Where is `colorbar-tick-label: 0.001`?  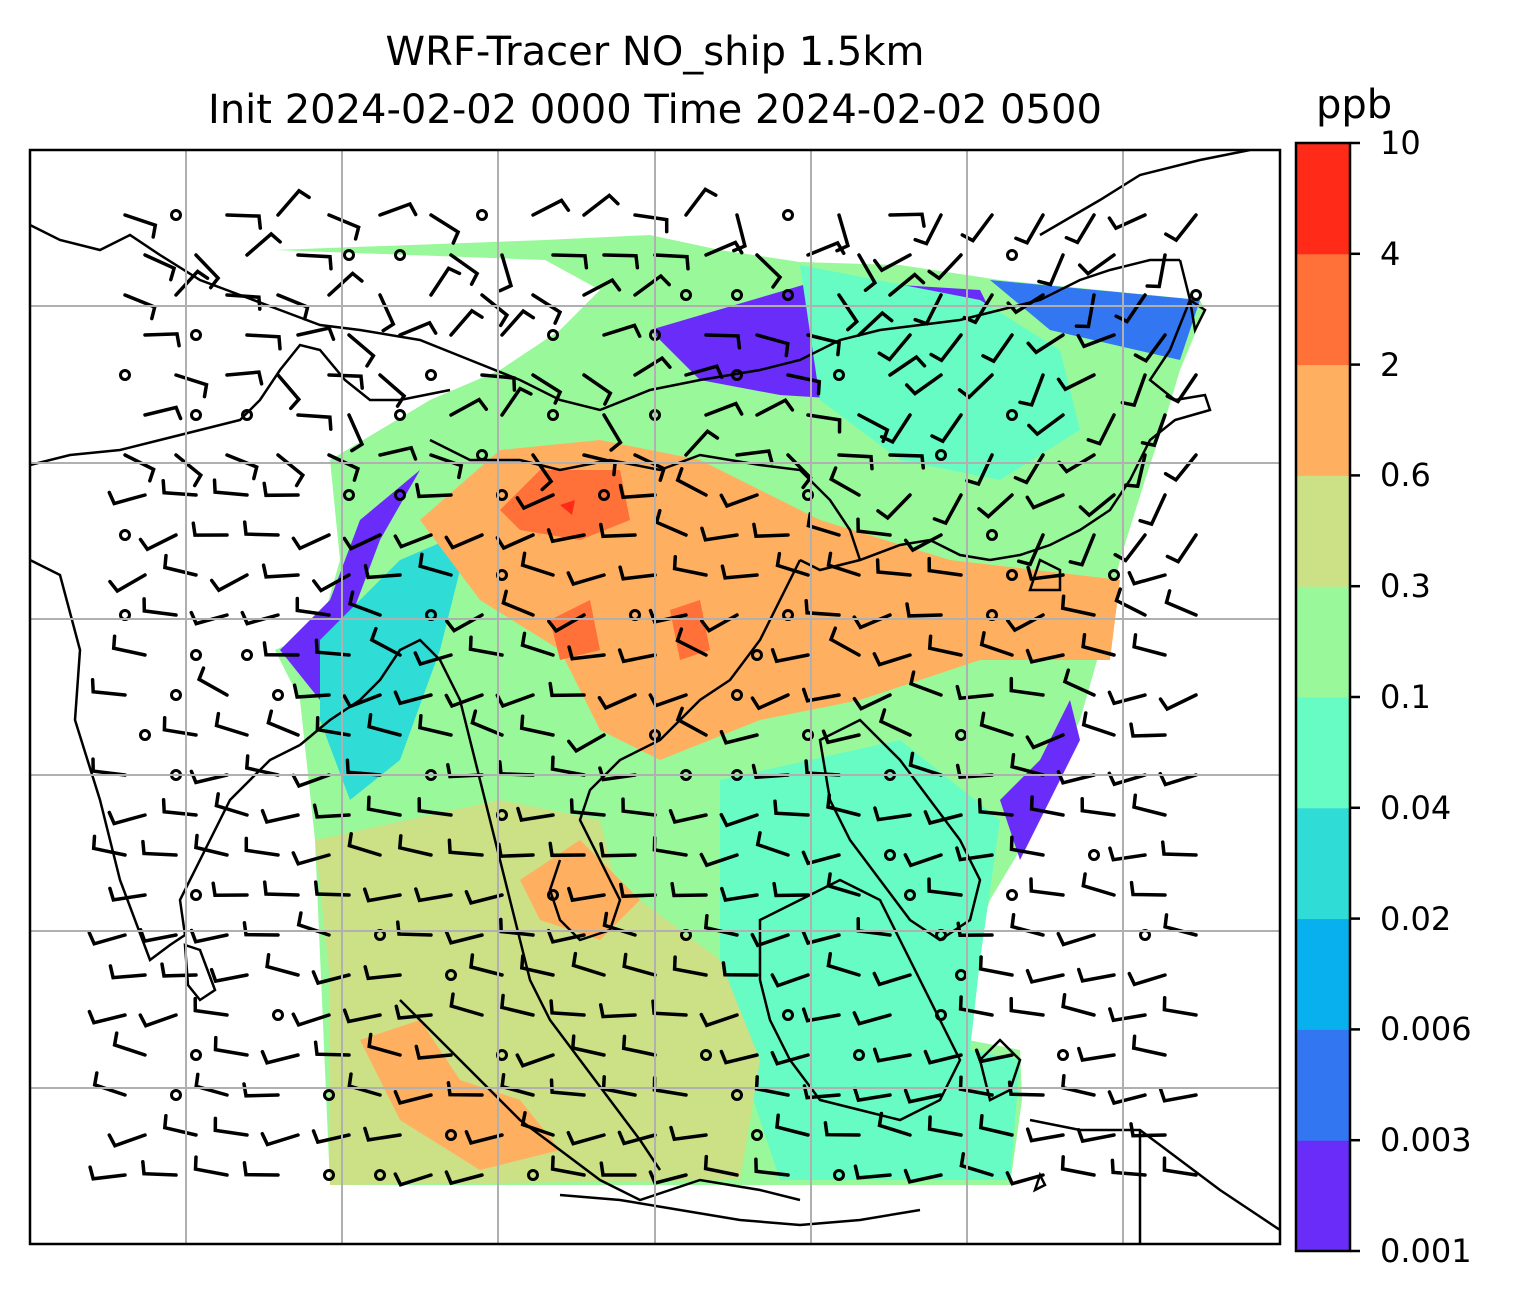 colorbar-tick-label: 0.001 is located at coordinates (1426, 1251).